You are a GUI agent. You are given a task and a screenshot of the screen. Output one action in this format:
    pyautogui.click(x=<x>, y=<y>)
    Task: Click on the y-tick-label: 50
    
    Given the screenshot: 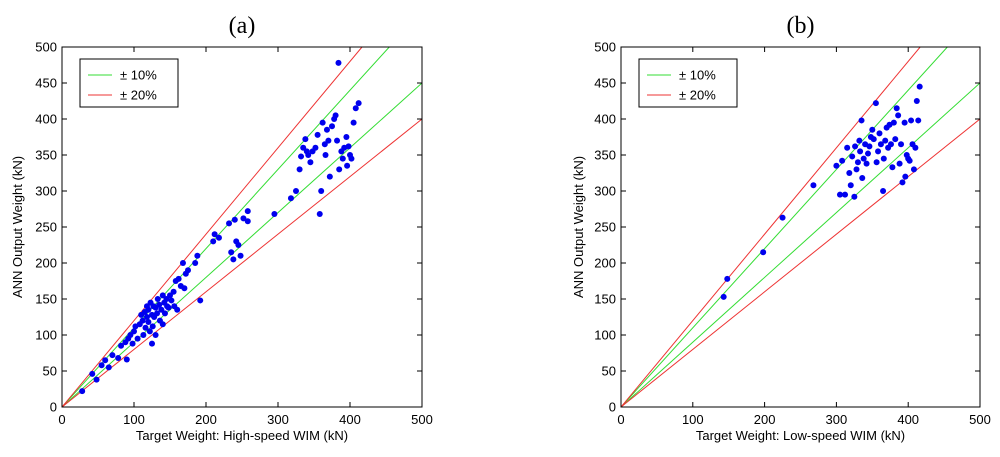 What is the action you would take?
    pyautogui.click(x=609, y=371)
    